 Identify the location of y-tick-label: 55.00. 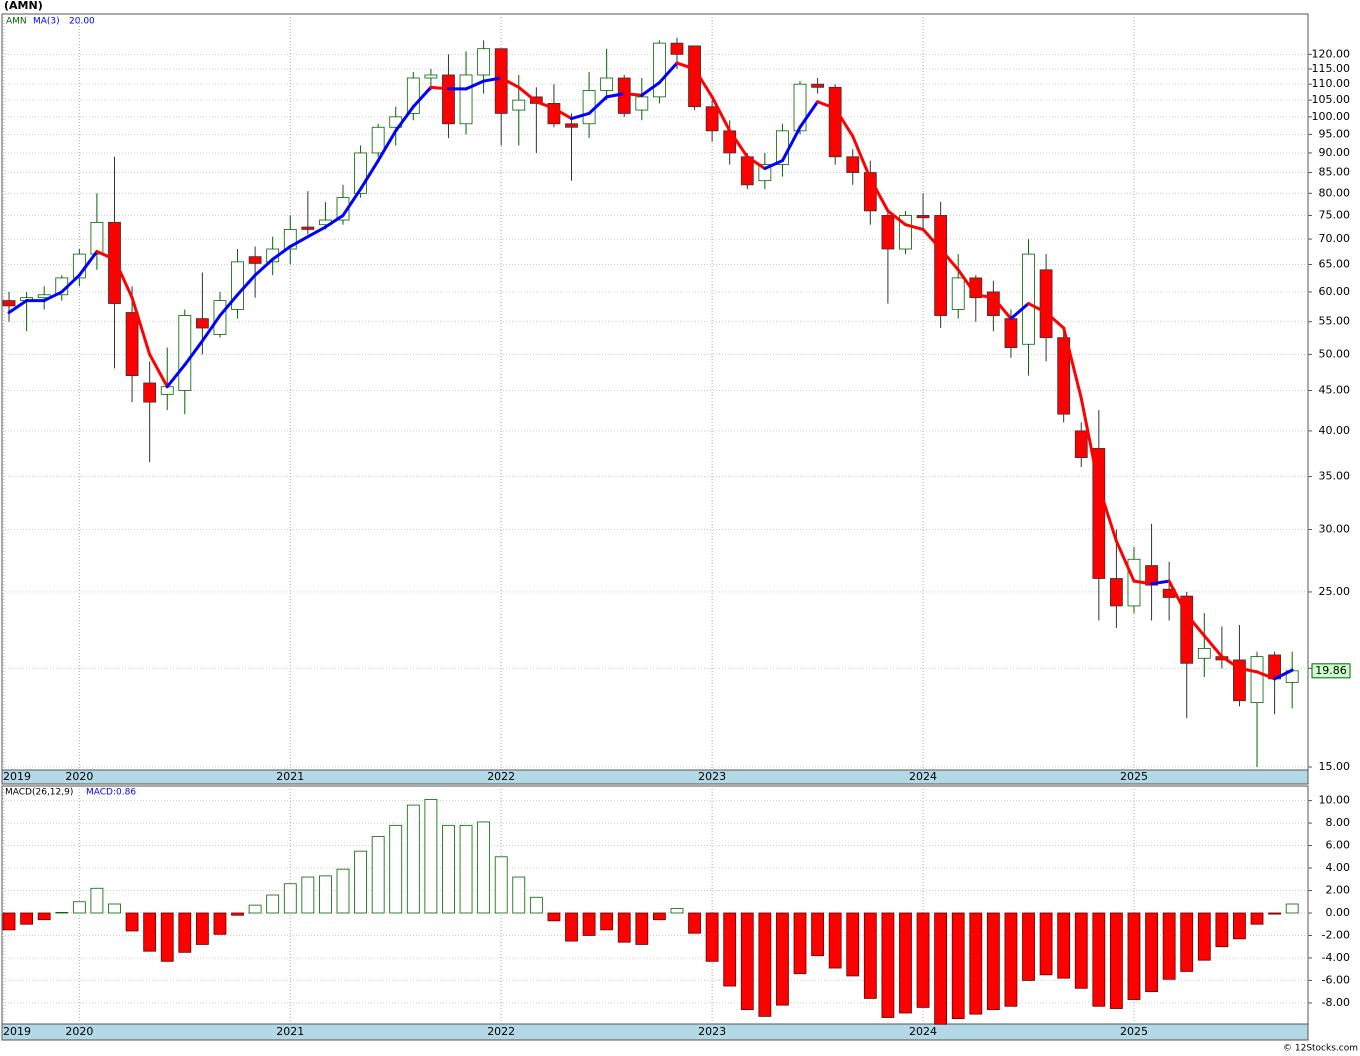
(1335, 321).